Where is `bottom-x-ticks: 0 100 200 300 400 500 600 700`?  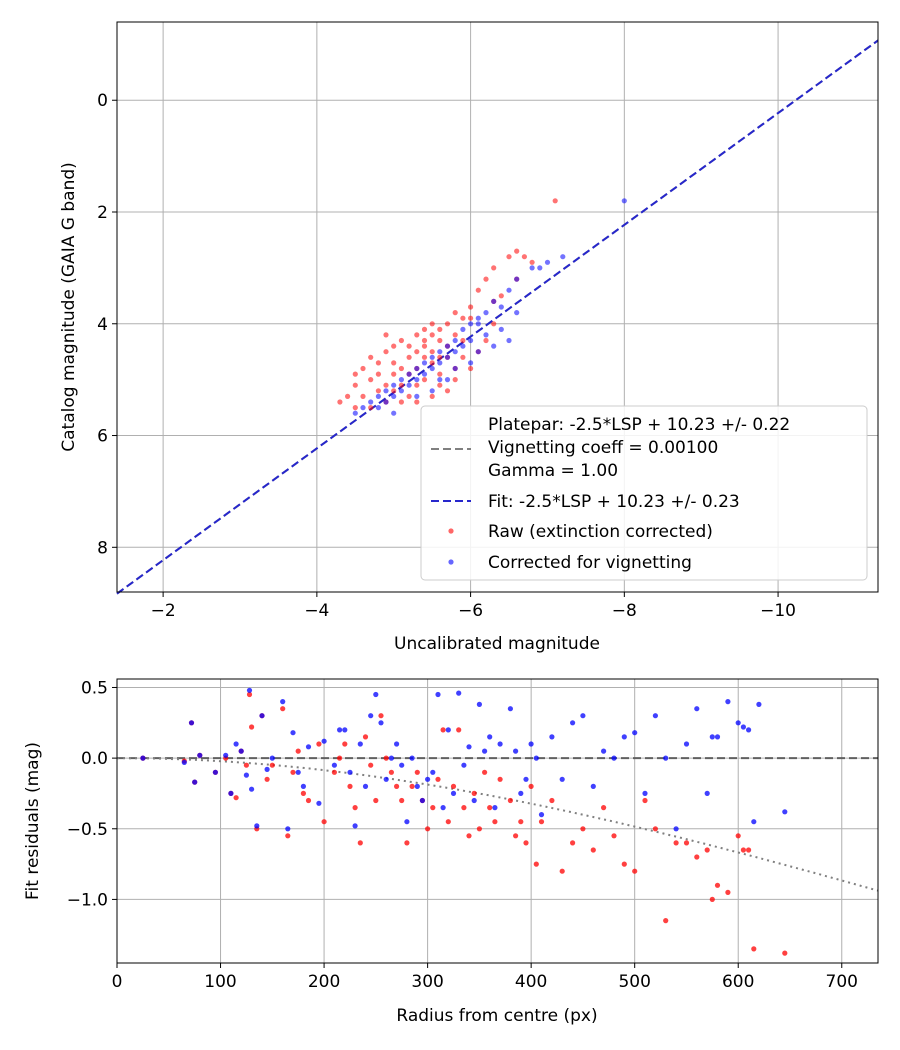 bottom-x-ticks: 0 100 200 300 400 500 600 700 is located at coordinates (485, 977).